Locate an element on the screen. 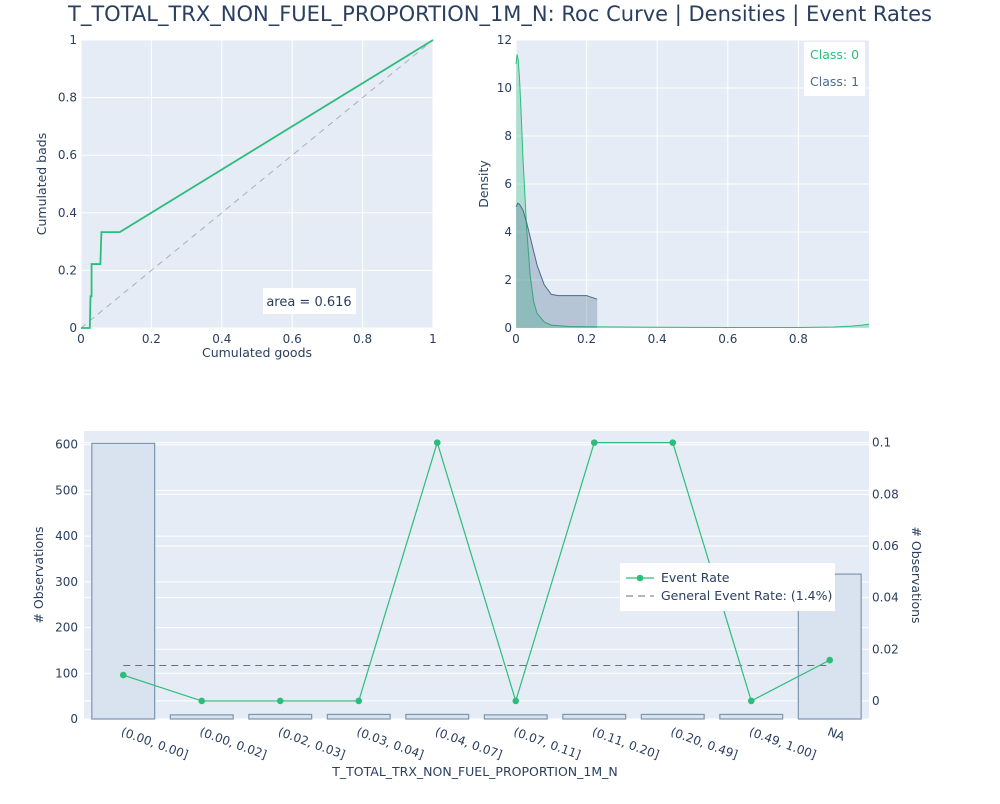  event-rate-left-y-axis-label: # Observations is located at coordinates (38, 574).